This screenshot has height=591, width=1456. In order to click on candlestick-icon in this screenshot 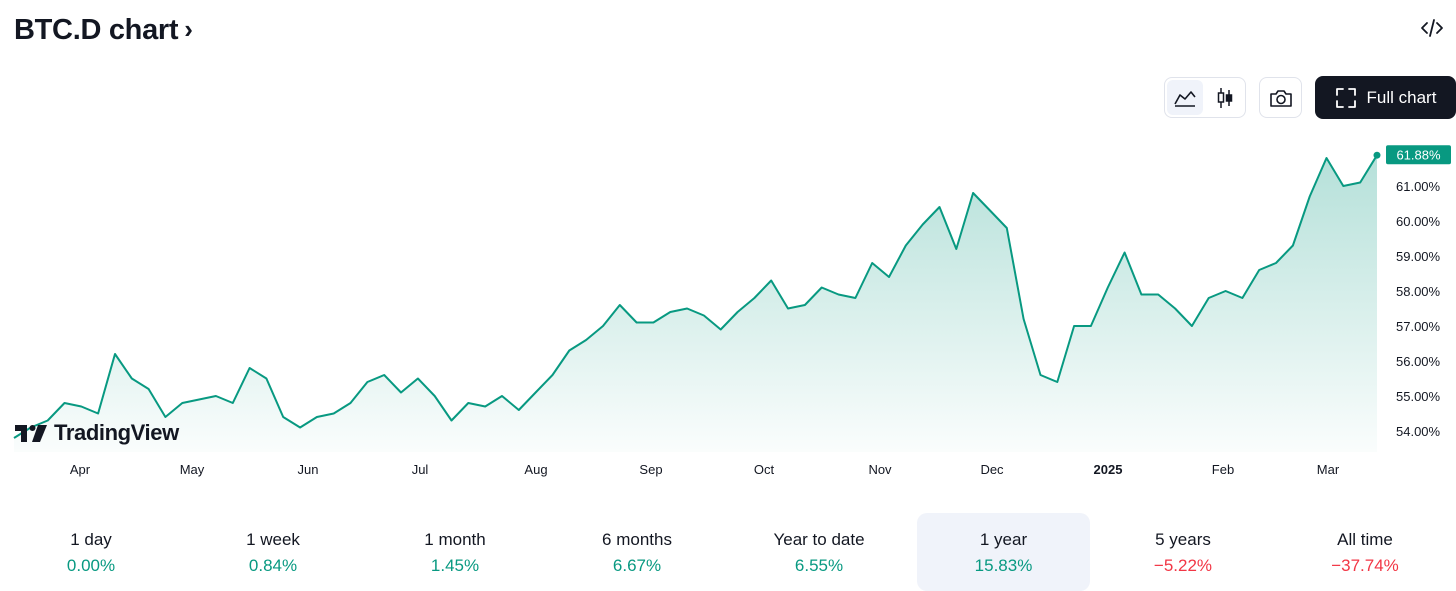, I will do `click(1225, 97)`.